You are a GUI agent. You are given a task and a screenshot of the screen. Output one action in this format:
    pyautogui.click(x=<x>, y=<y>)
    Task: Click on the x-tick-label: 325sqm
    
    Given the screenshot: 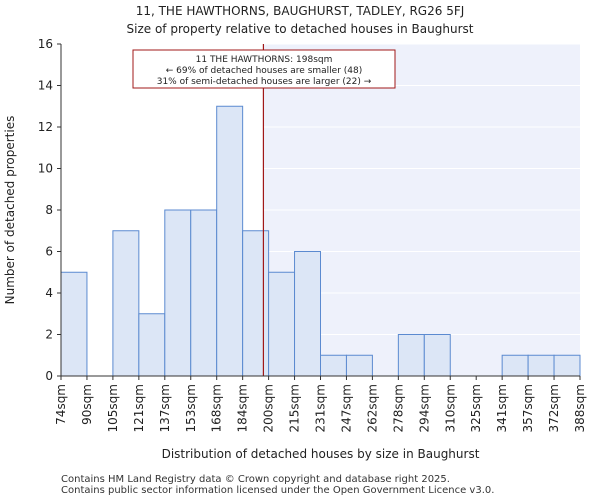 What is the action you would take?
    pyautogui.click(x=476, y=408)
    